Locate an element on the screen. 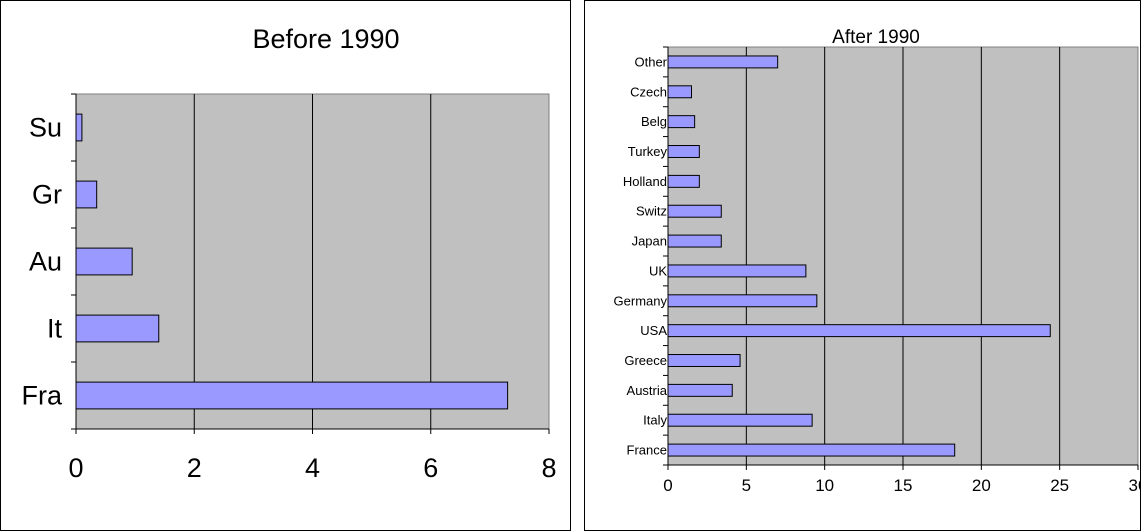  category-label: It is located at coordinates (55, 329).